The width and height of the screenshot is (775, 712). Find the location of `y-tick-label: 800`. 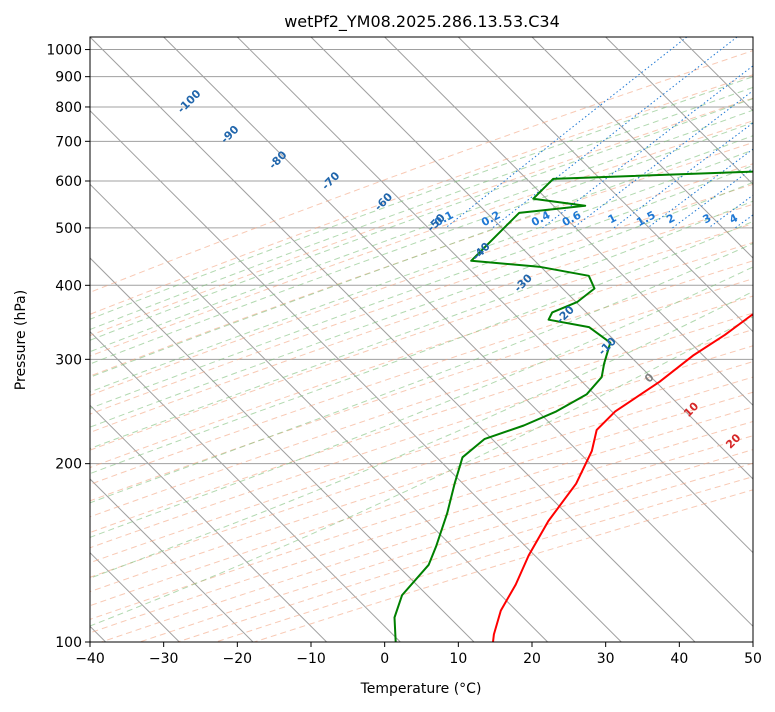

y-tick-label: 800 is located at coordinates (68, 108).